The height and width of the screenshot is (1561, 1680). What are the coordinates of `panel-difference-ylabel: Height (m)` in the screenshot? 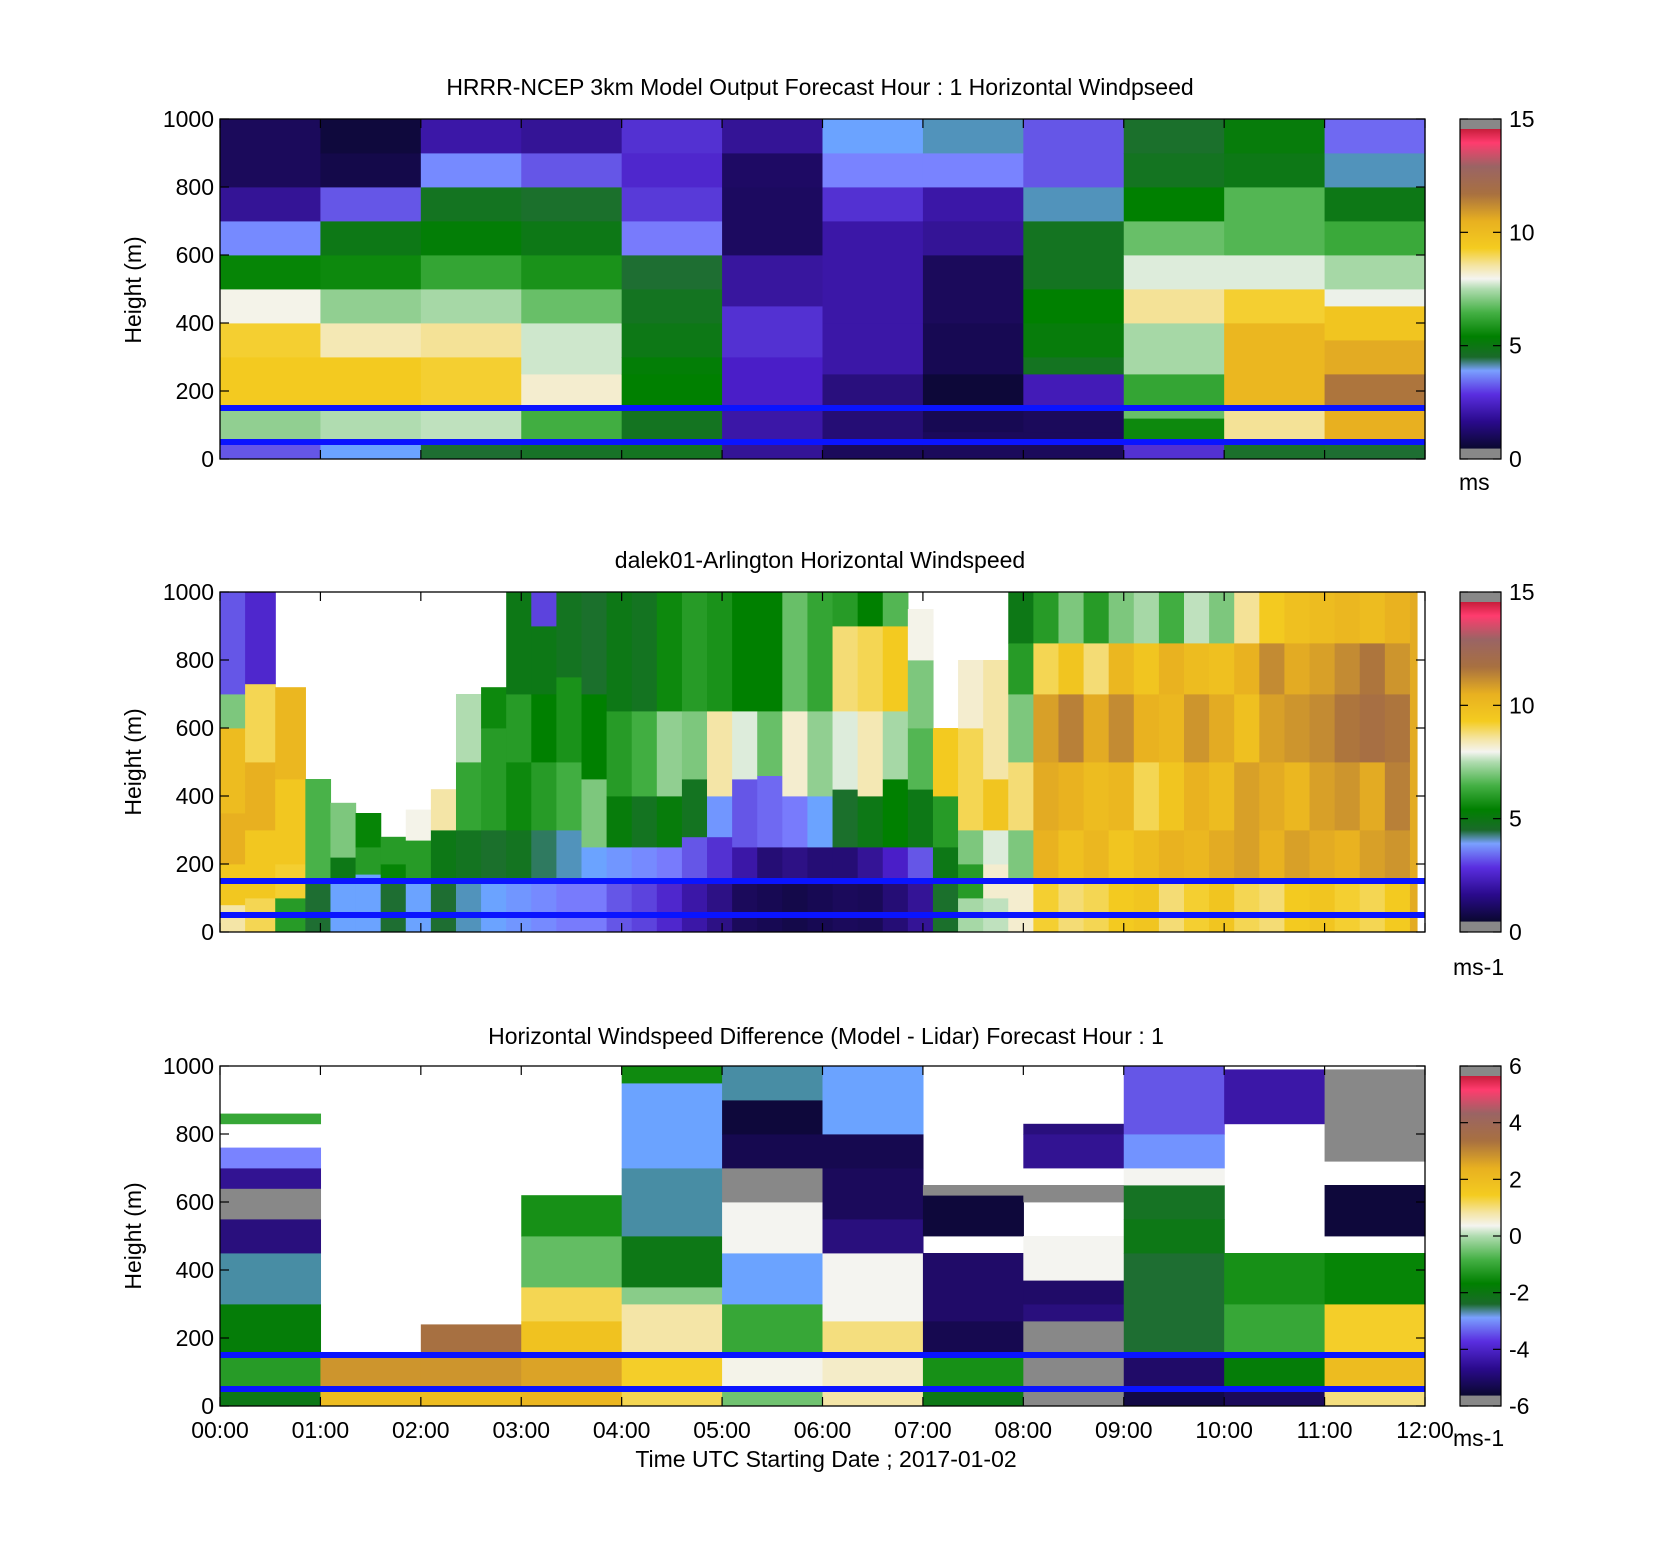 It's located at (133, 1235).